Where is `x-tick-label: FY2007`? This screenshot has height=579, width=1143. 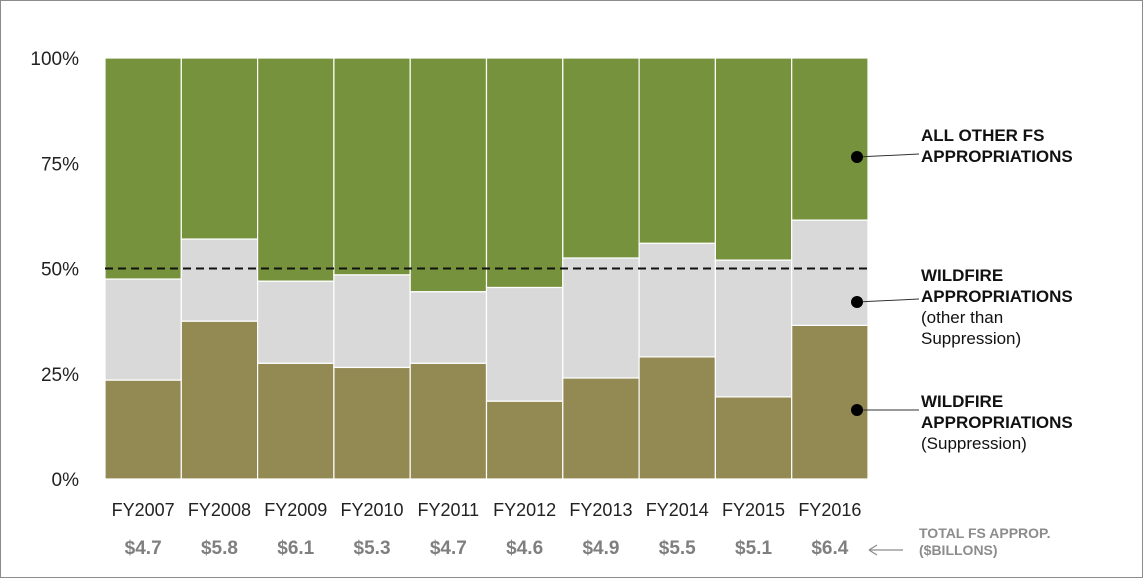
x-tick-label: FY2007 is located at coordinates (143, 510).